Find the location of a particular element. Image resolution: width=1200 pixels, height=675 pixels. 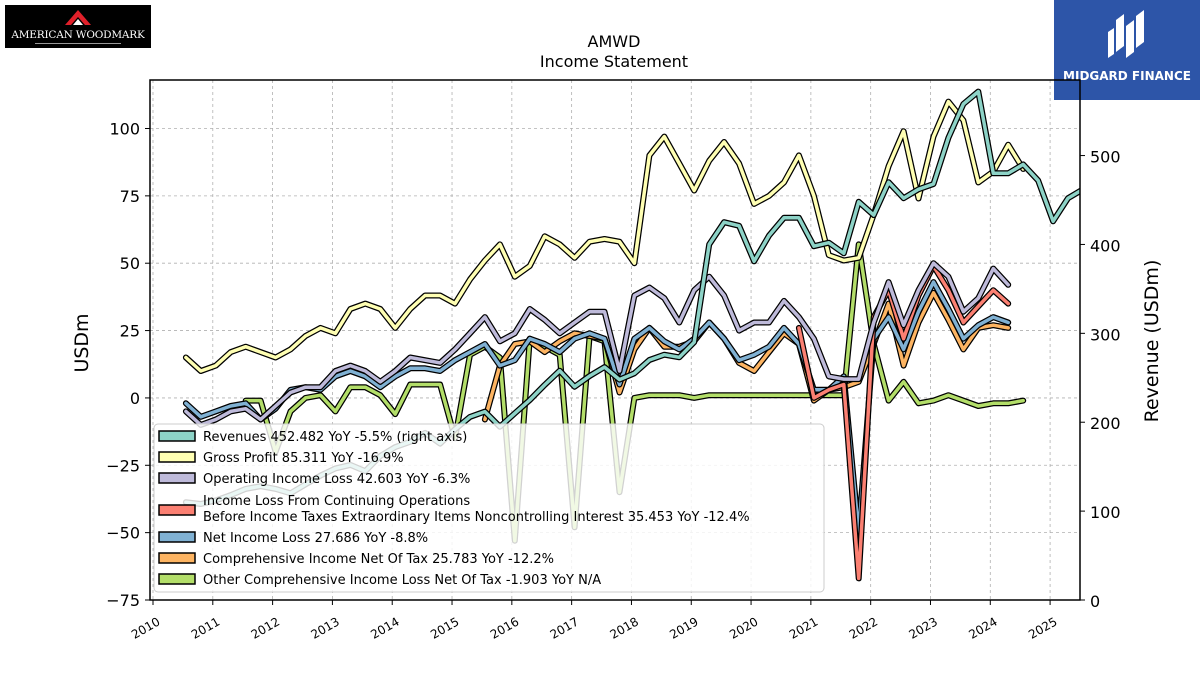

x-tick-label: 2012 is located at coordinates (265, 627).